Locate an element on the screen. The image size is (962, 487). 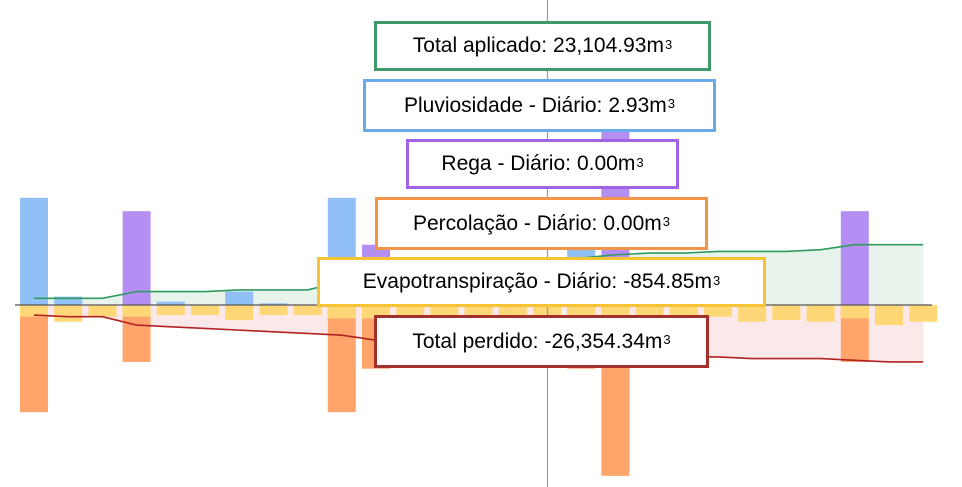
tooltip-label: Pluviosidade - Diário: is located at coordinates (503, 105).